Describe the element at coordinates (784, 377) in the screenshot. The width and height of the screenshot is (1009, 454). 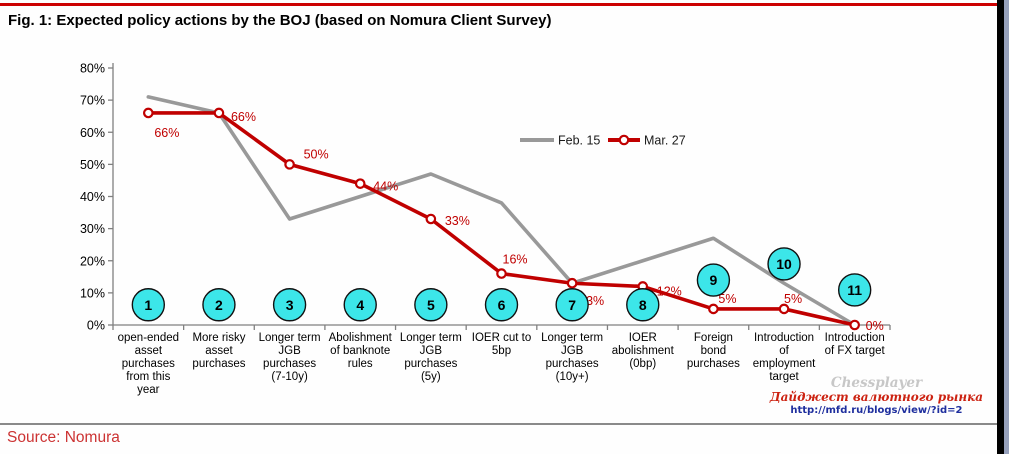
I see `category-label-line: target` at that location.